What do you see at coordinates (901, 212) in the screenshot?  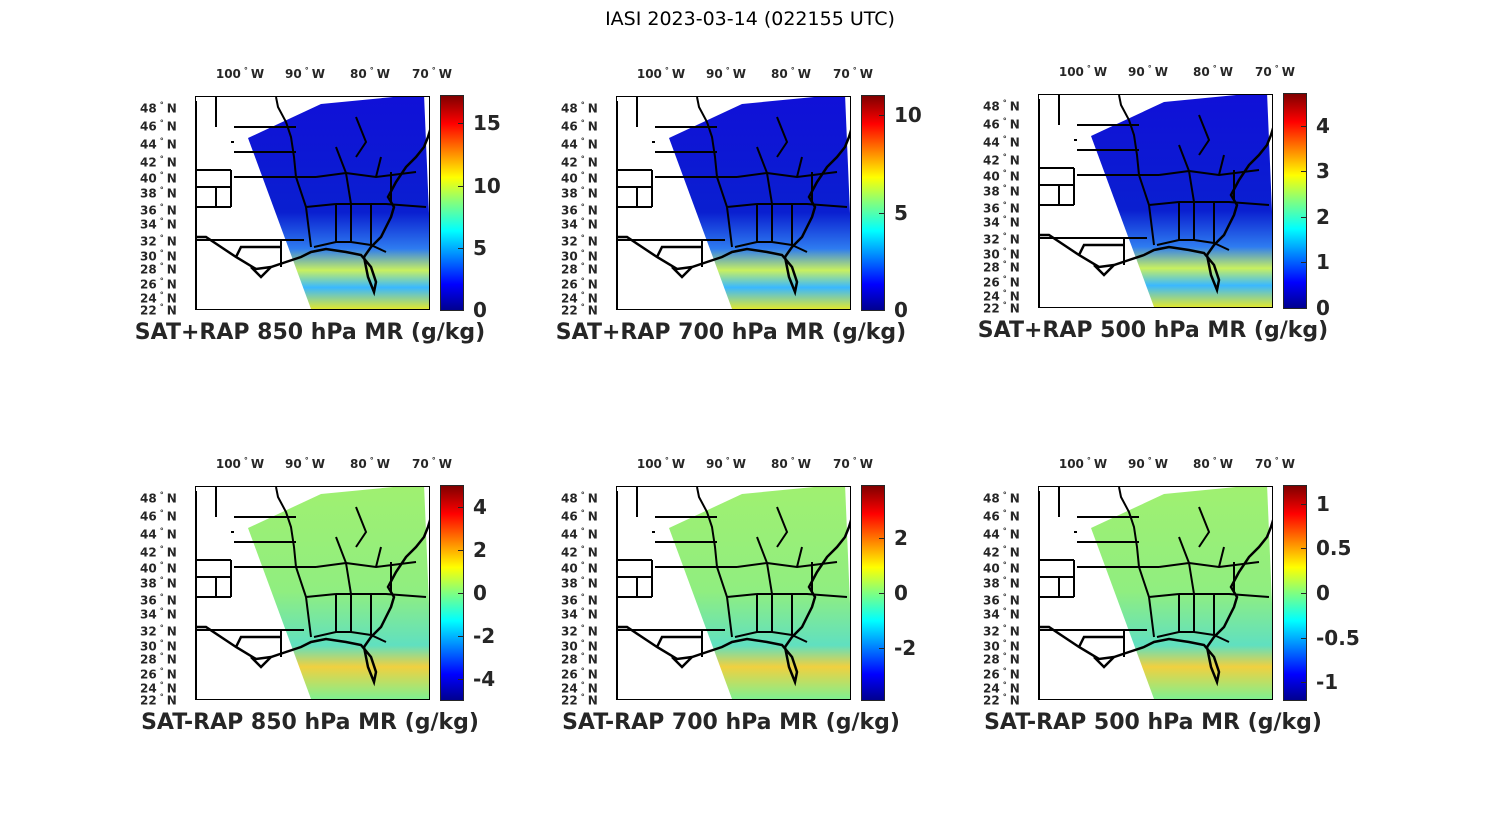 I see `colorbar-tick-label: 5` at bounding box center [901, 212].